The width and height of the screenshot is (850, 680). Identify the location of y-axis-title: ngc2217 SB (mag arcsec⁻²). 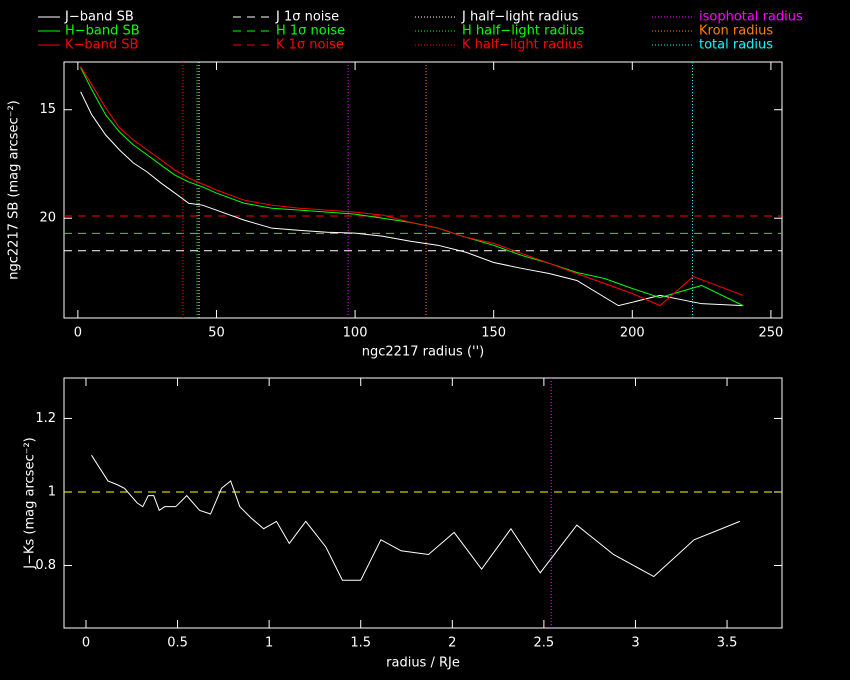
(14, 189).